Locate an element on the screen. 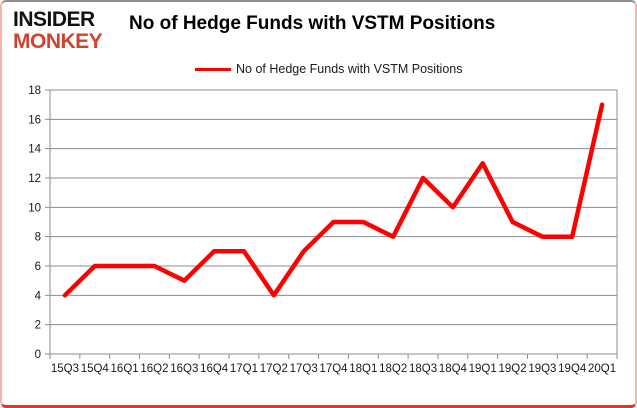 Image resolution: width=637 pixels, height=408 pixels. logo-monkey-text: MONKEY is located at coordinates (58, 41).